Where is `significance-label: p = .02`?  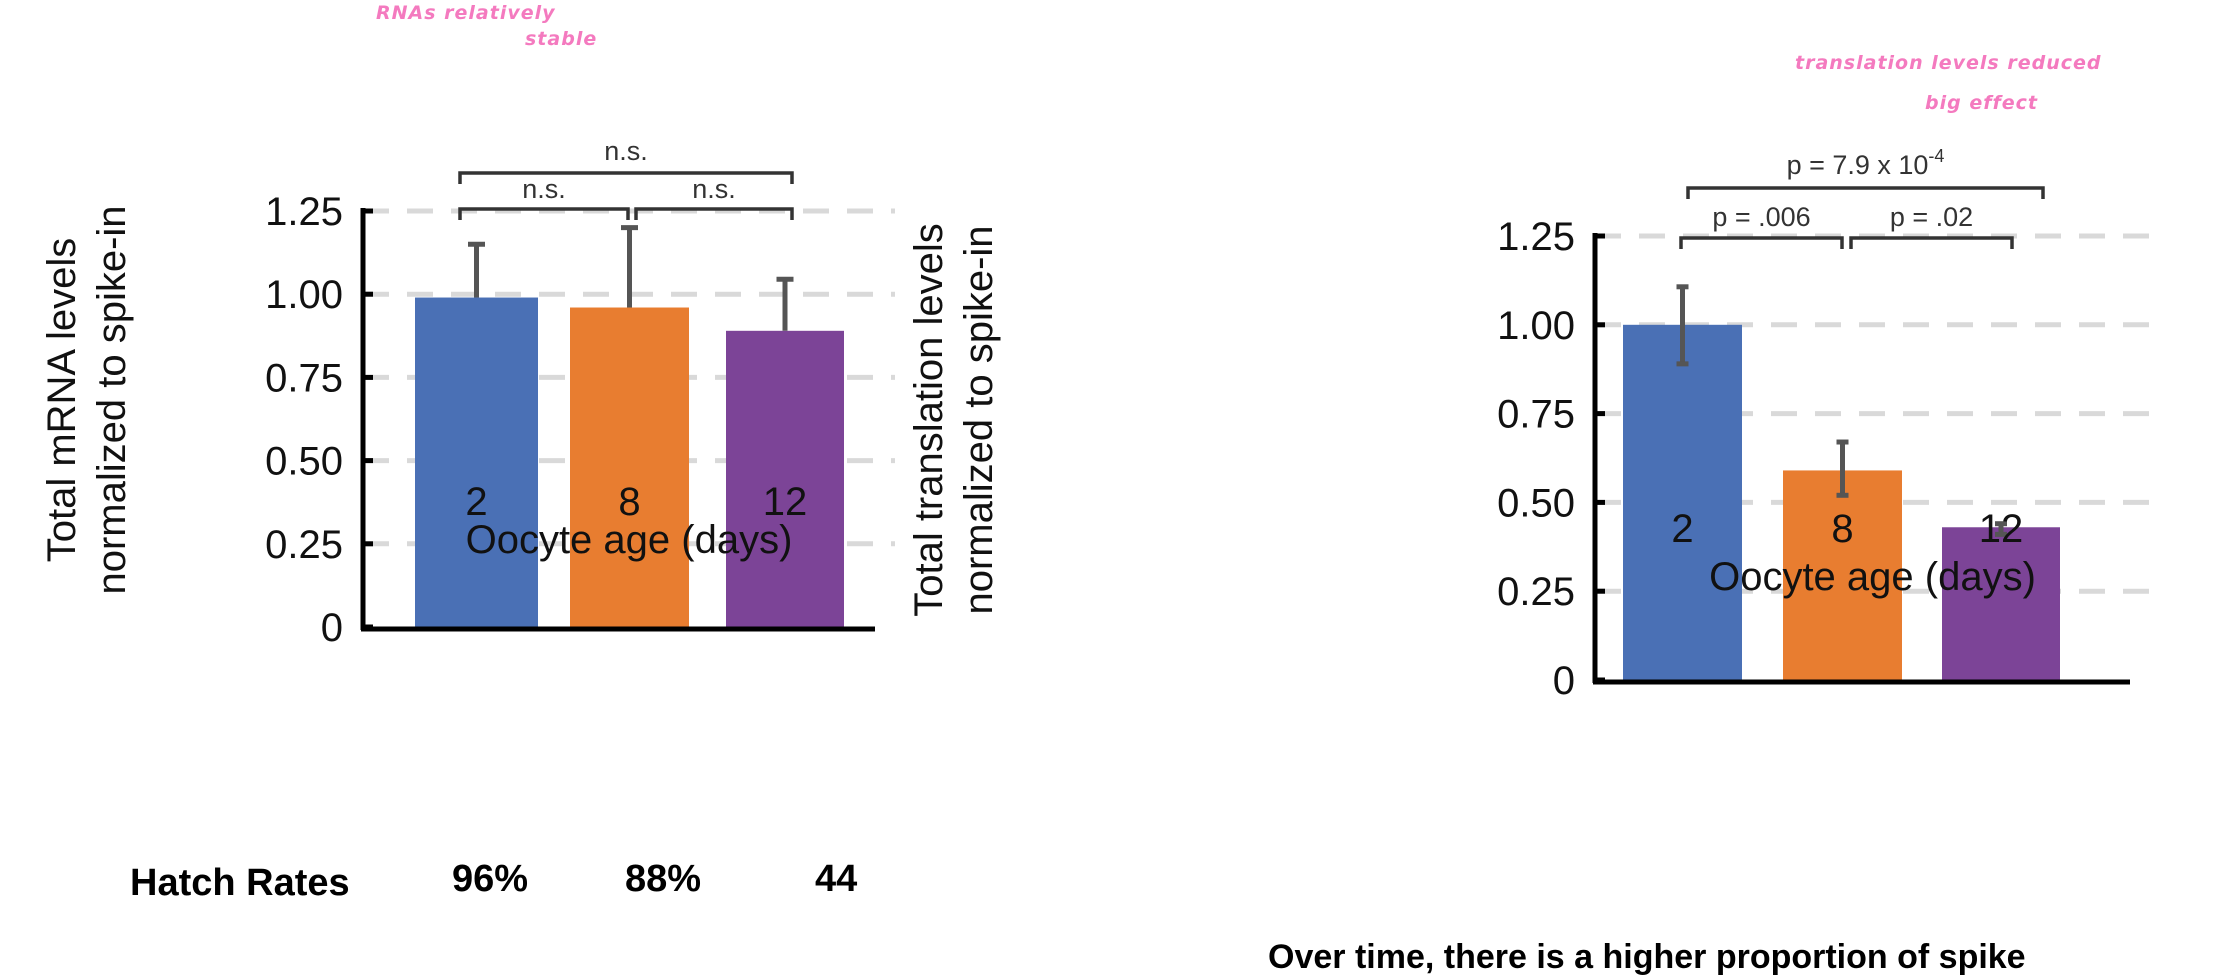 significance-label: p = .02 is located at coordinates (1931, 217).